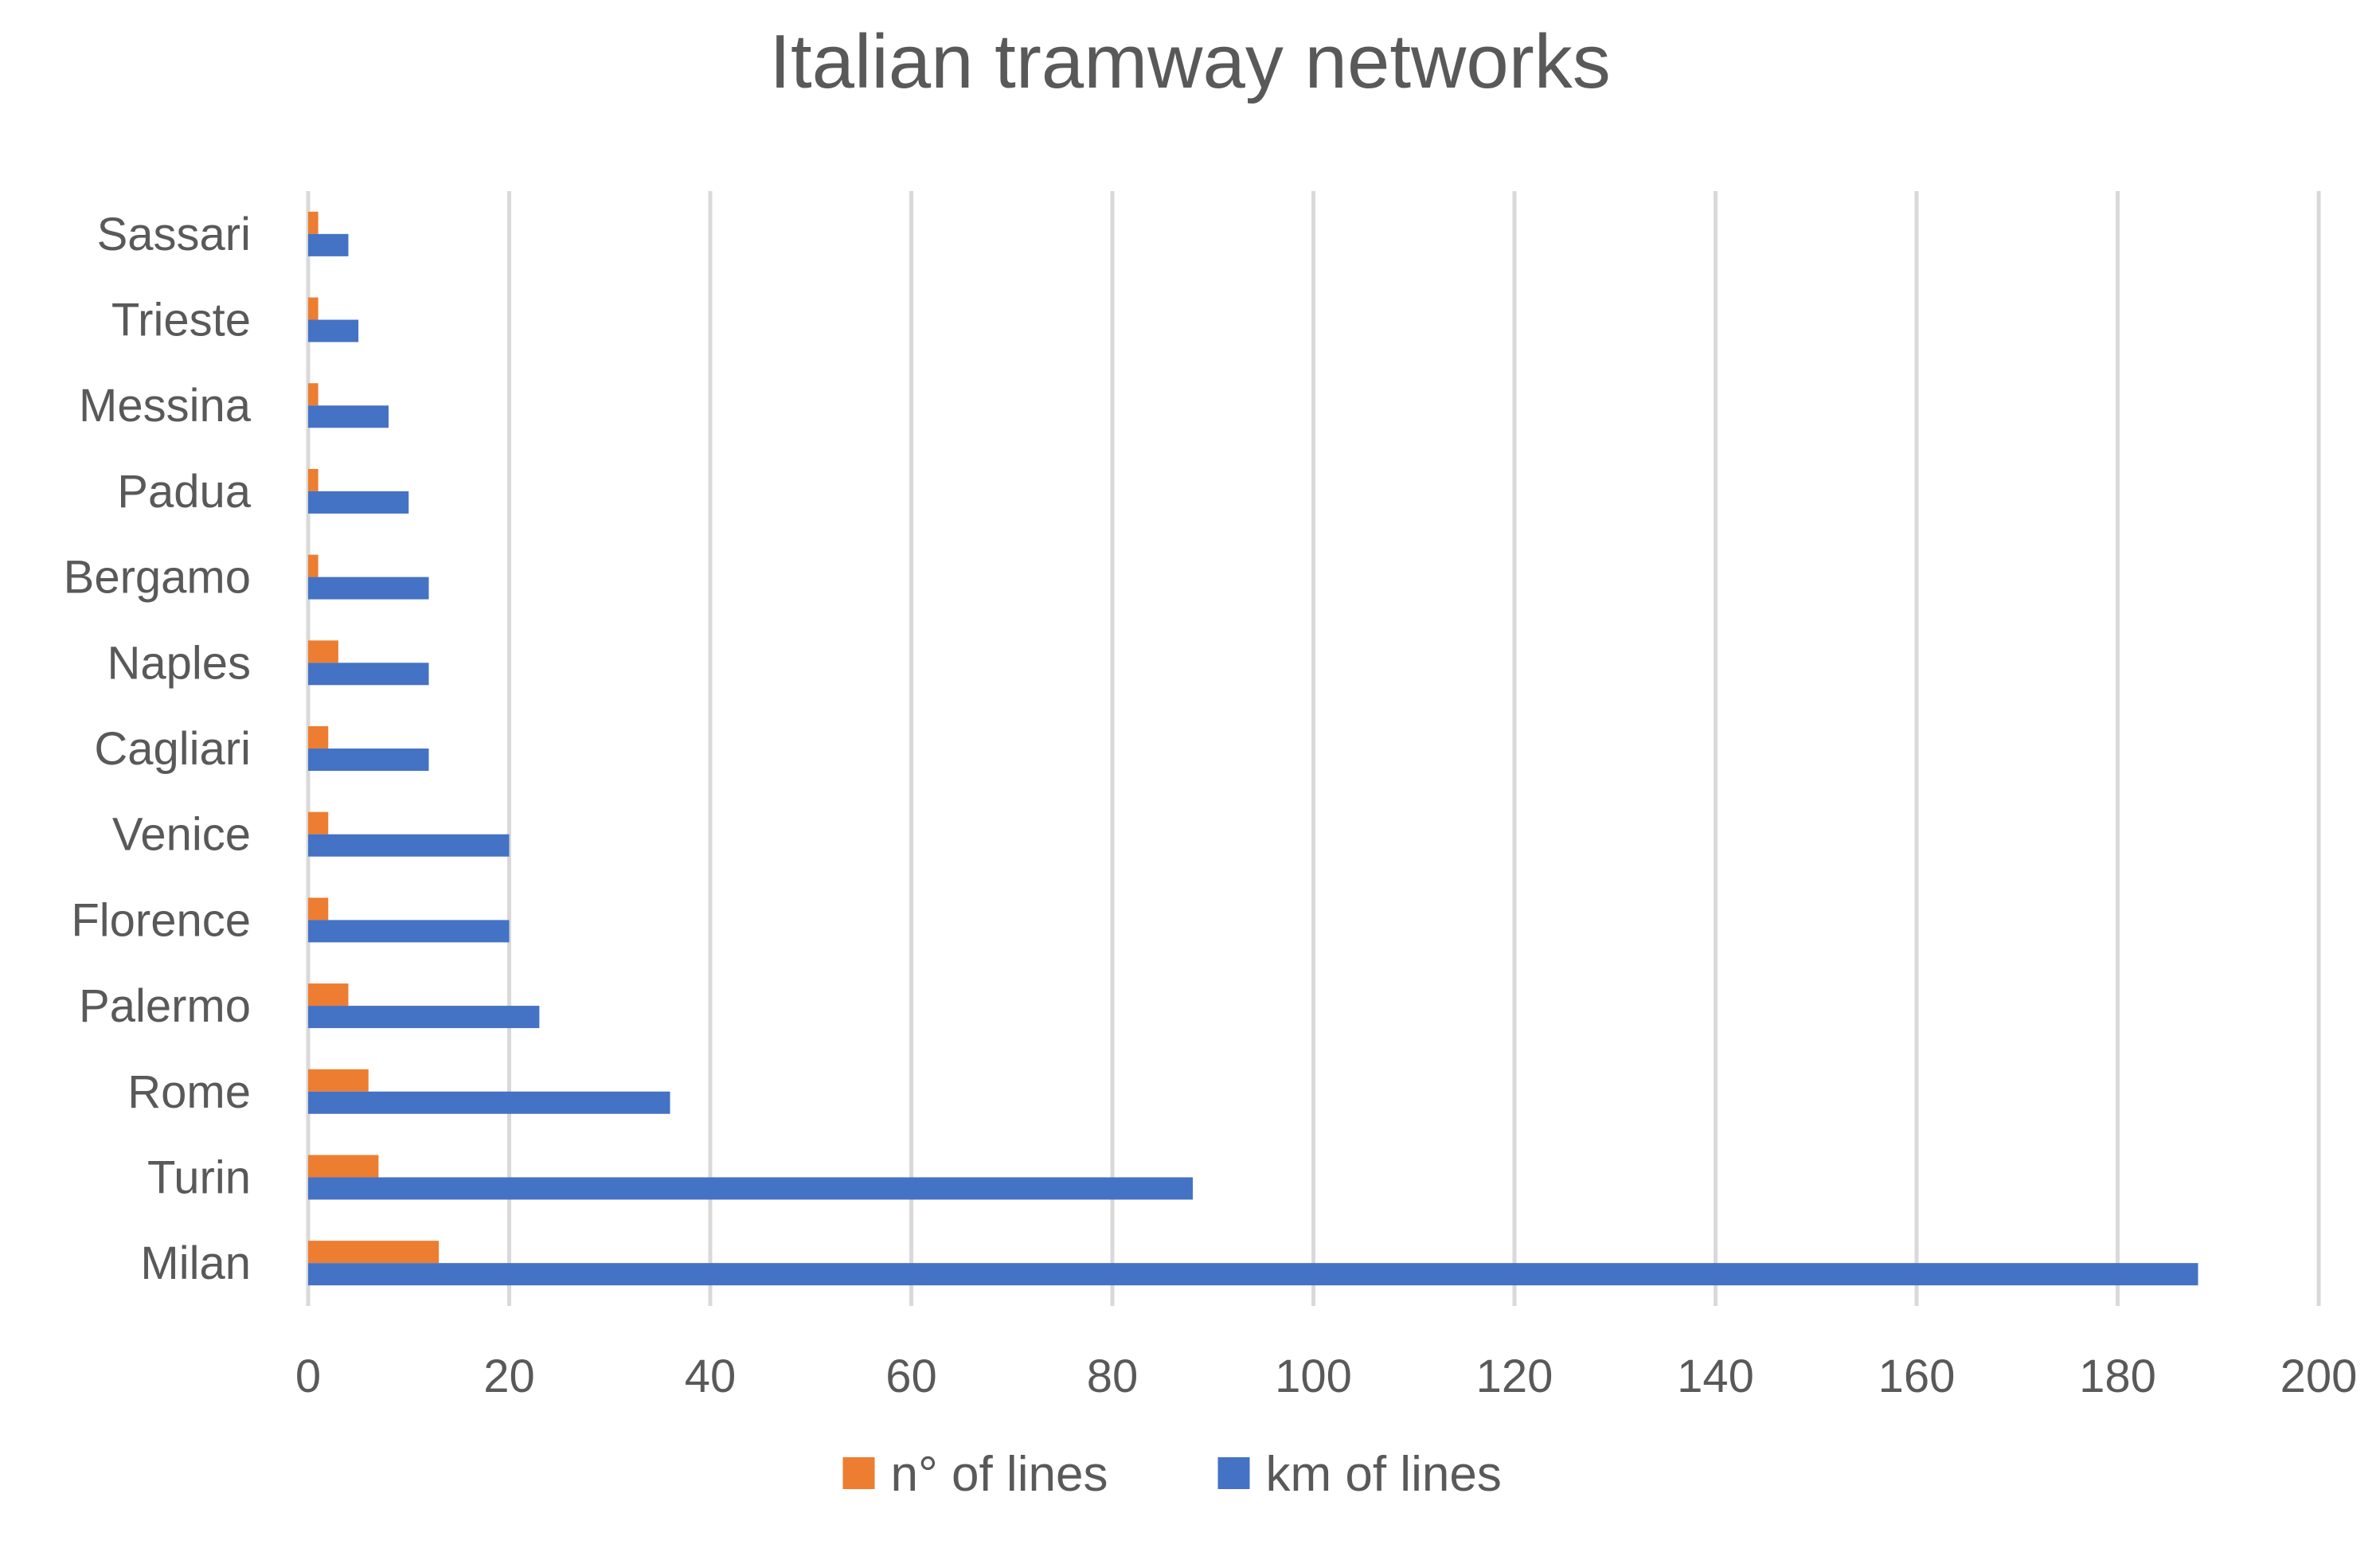  What do you see at coordinates (2117, 1376) in the screenshot?
I see `x-tick-label: 180` at bounding box center [2117, 1376].